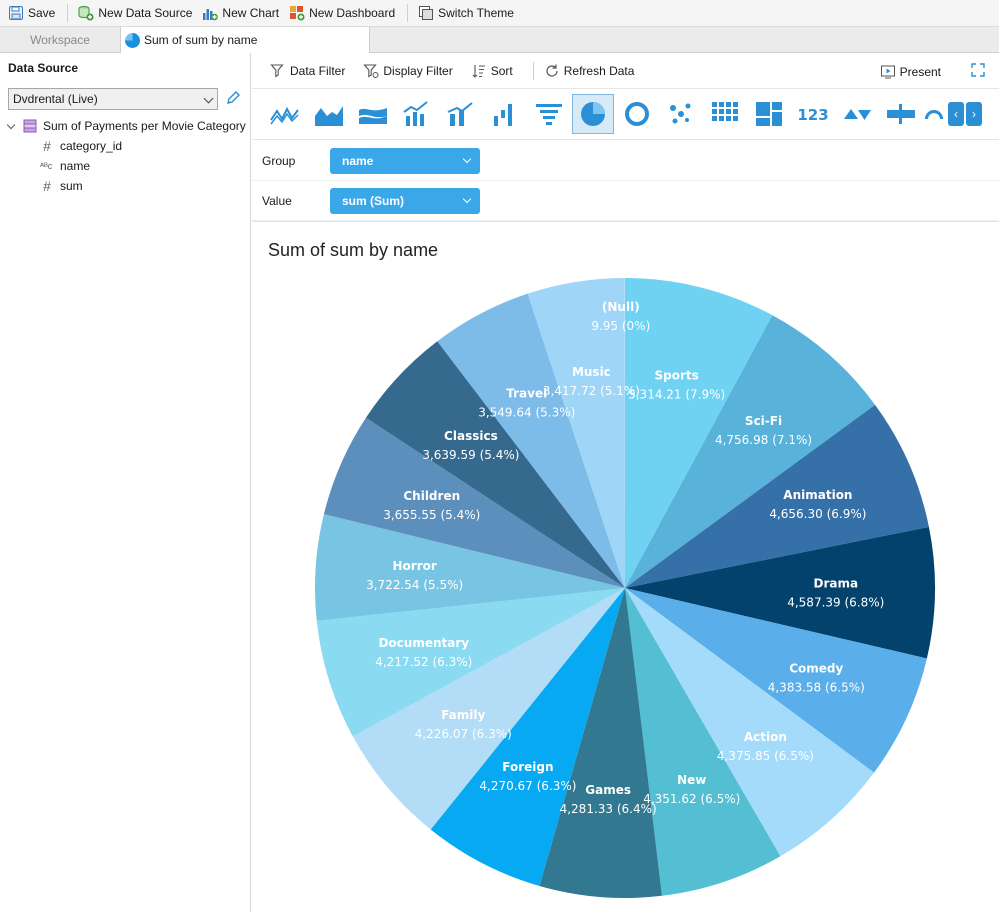  What do you see at coordinates (407, 71) in the screenshot?
I see `display-filter-button: Display Filter` at bounding box center [407, 71].